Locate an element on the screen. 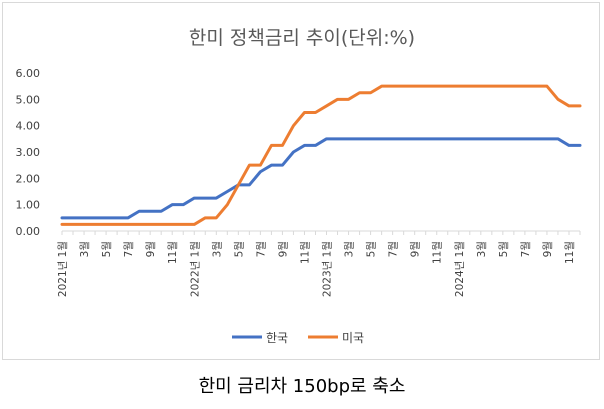  y-tick-label: 5.00 is located at coordinates (28, 99).